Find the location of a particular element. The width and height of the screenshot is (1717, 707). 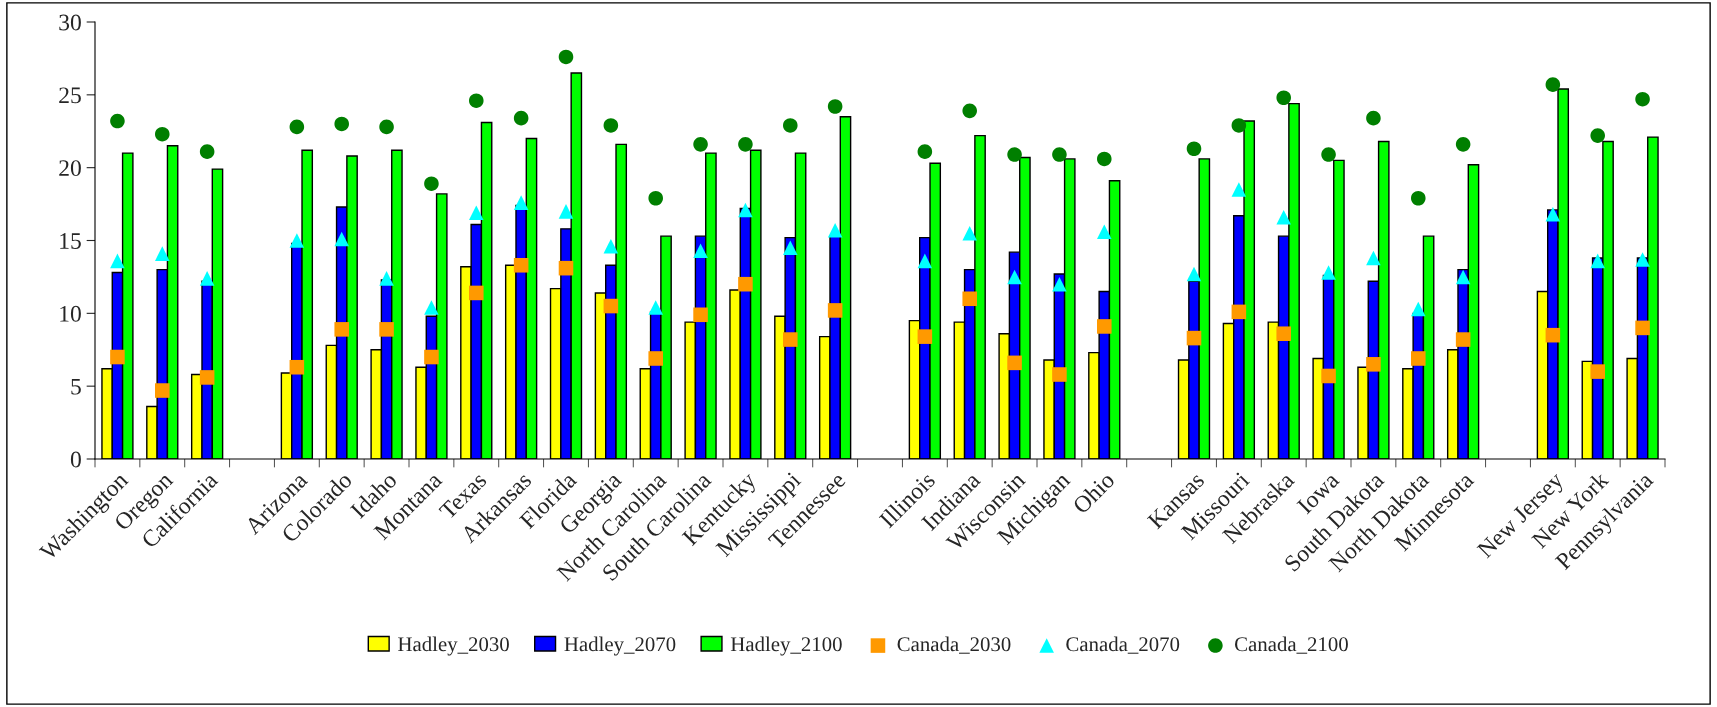

legend-label: Hadley_2100 is located at coordinates (786, 646).